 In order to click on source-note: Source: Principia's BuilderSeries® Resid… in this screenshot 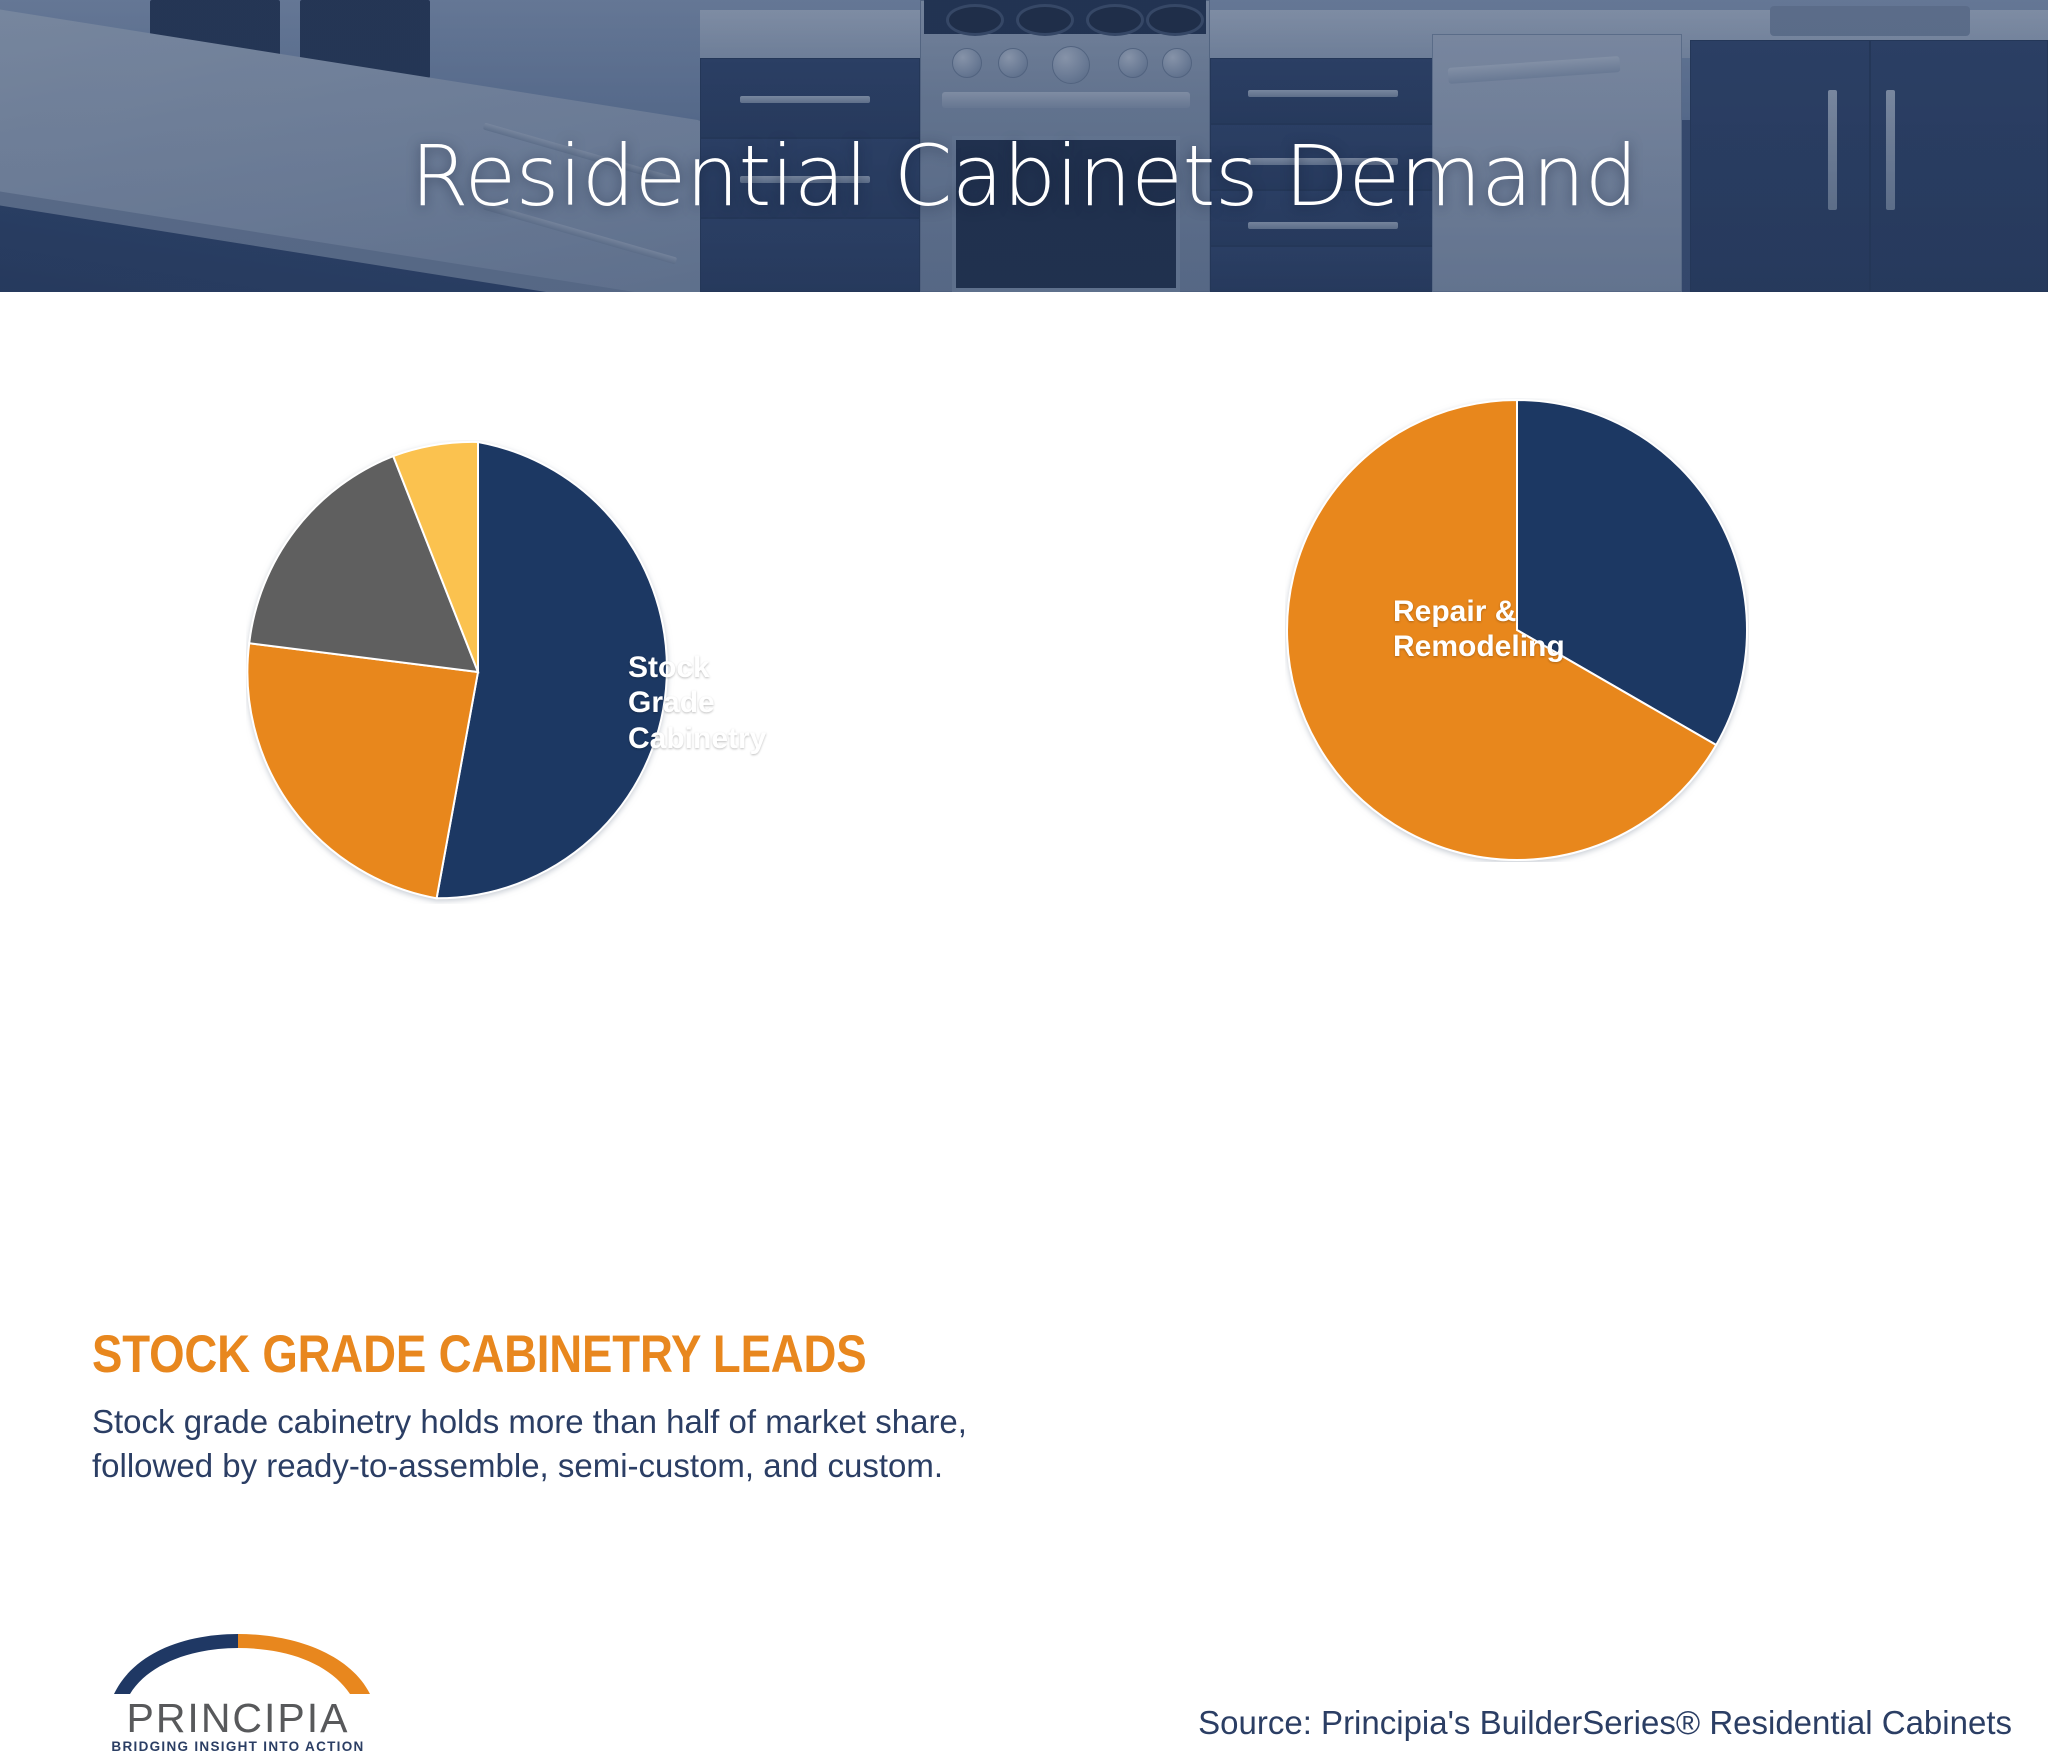, I will do `click(1605, 1722)`.